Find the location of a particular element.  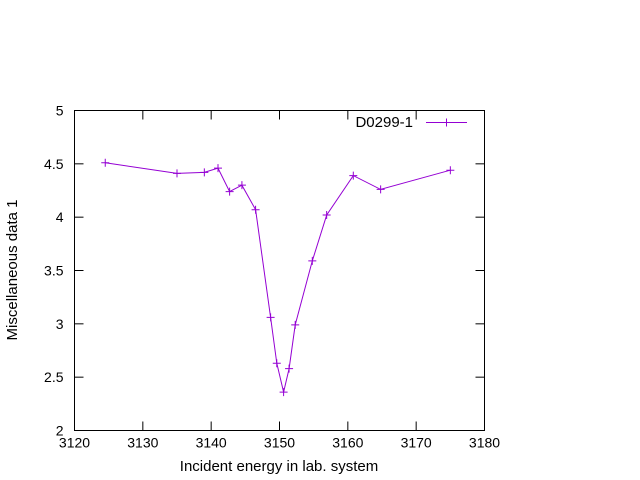

y-tick-label: 2.5 is located at coordinates (54, 377).